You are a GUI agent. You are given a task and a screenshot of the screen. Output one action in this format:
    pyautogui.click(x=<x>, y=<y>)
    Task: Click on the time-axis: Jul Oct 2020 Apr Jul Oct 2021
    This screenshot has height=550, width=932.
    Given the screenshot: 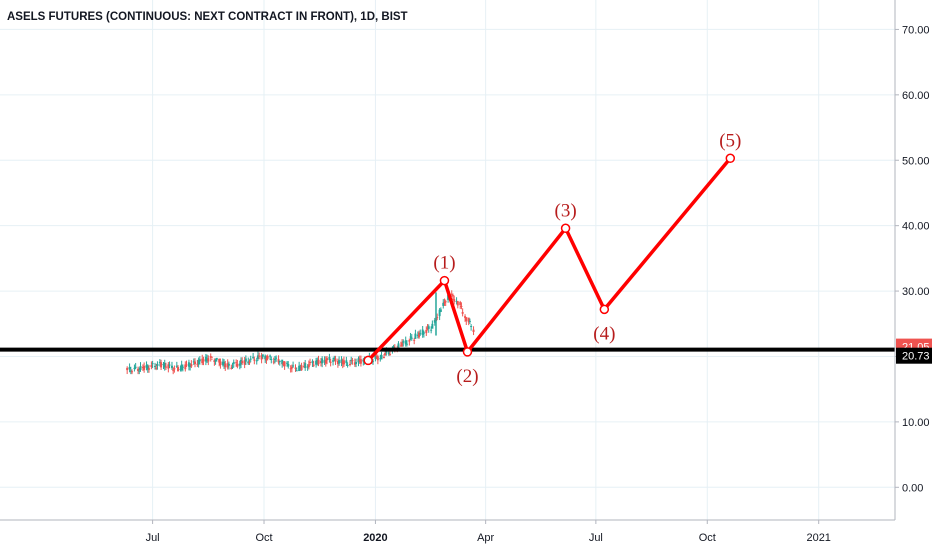 What is the action you would take?
    pyautogui.click(x=488, y=532)
    